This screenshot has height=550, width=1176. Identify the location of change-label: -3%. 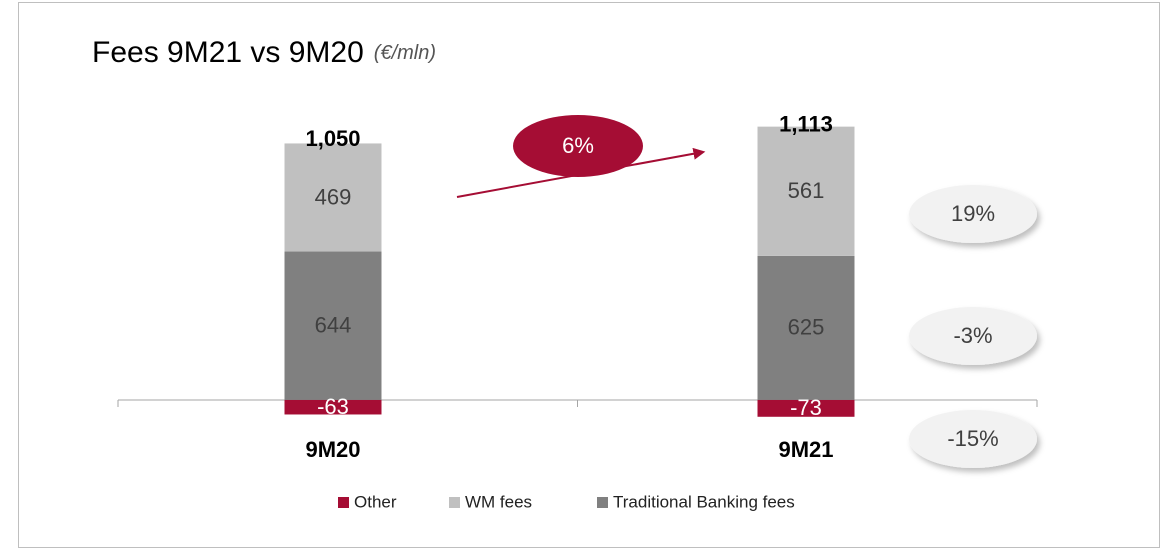
(972, 335).